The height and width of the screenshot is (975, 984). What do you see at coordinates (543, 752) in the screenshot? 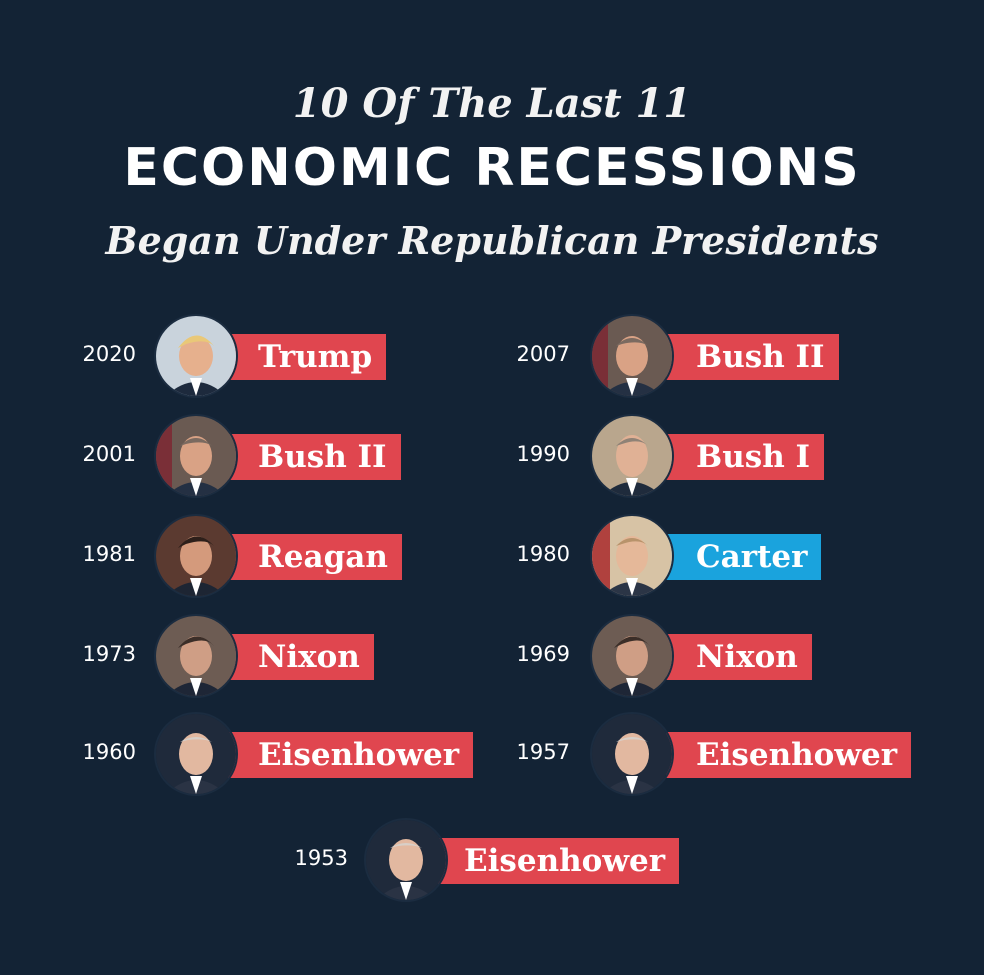
I see `year-label: 1957` at bounding box center [543, 752].